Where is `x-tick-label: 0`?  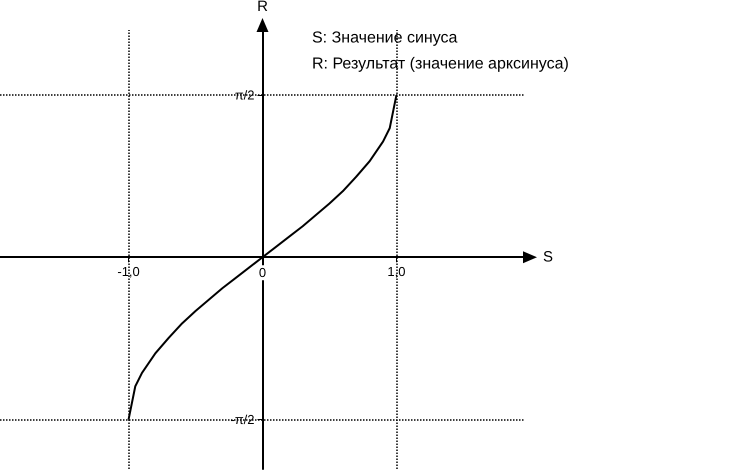
x-tick-label: 0 is located at coordinates (262, 272).